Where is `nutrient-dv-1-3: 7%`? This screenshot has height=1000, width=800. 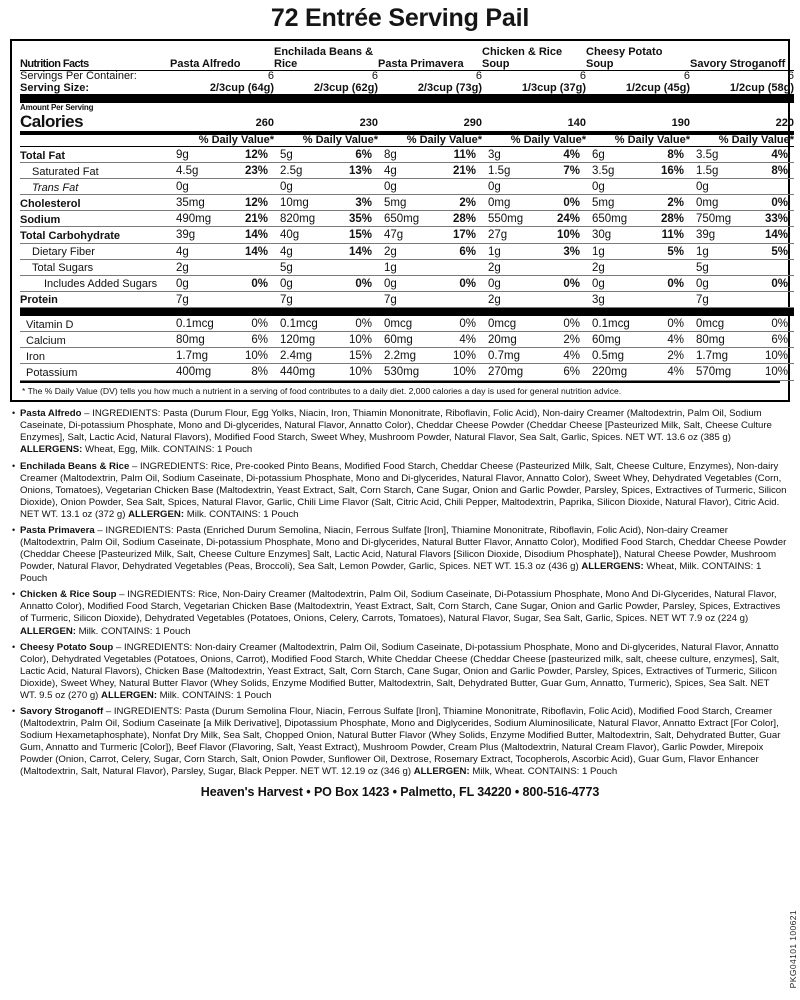
nutrient-dv-1-3: 7% is located at coordinates (571, 171).